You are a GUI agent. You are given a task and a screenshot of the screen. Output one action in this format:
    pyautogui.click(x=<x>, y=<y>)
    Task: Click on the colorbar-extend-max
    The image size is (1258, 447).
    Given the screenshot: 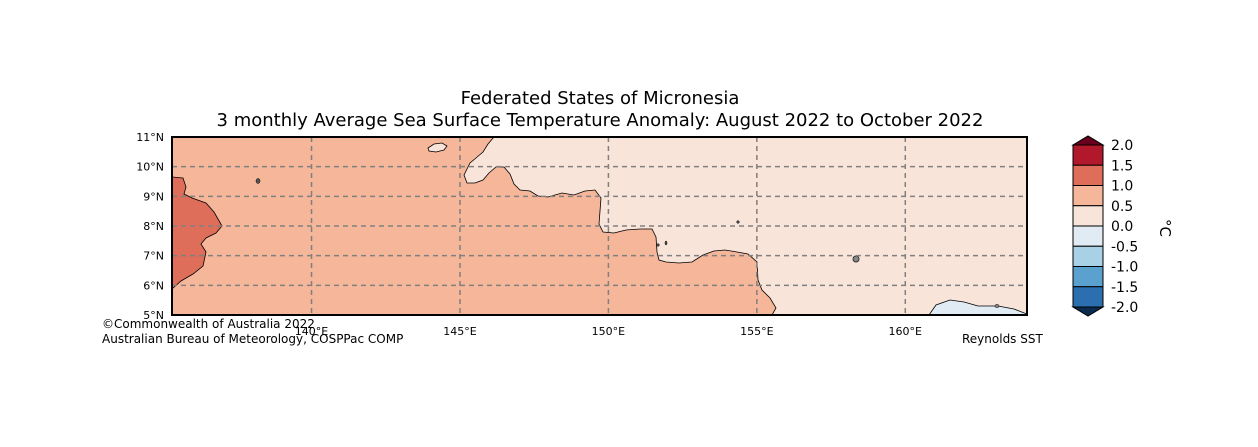 What is the action you would take?
    pyautogui.click(x=1088, y=140)
    